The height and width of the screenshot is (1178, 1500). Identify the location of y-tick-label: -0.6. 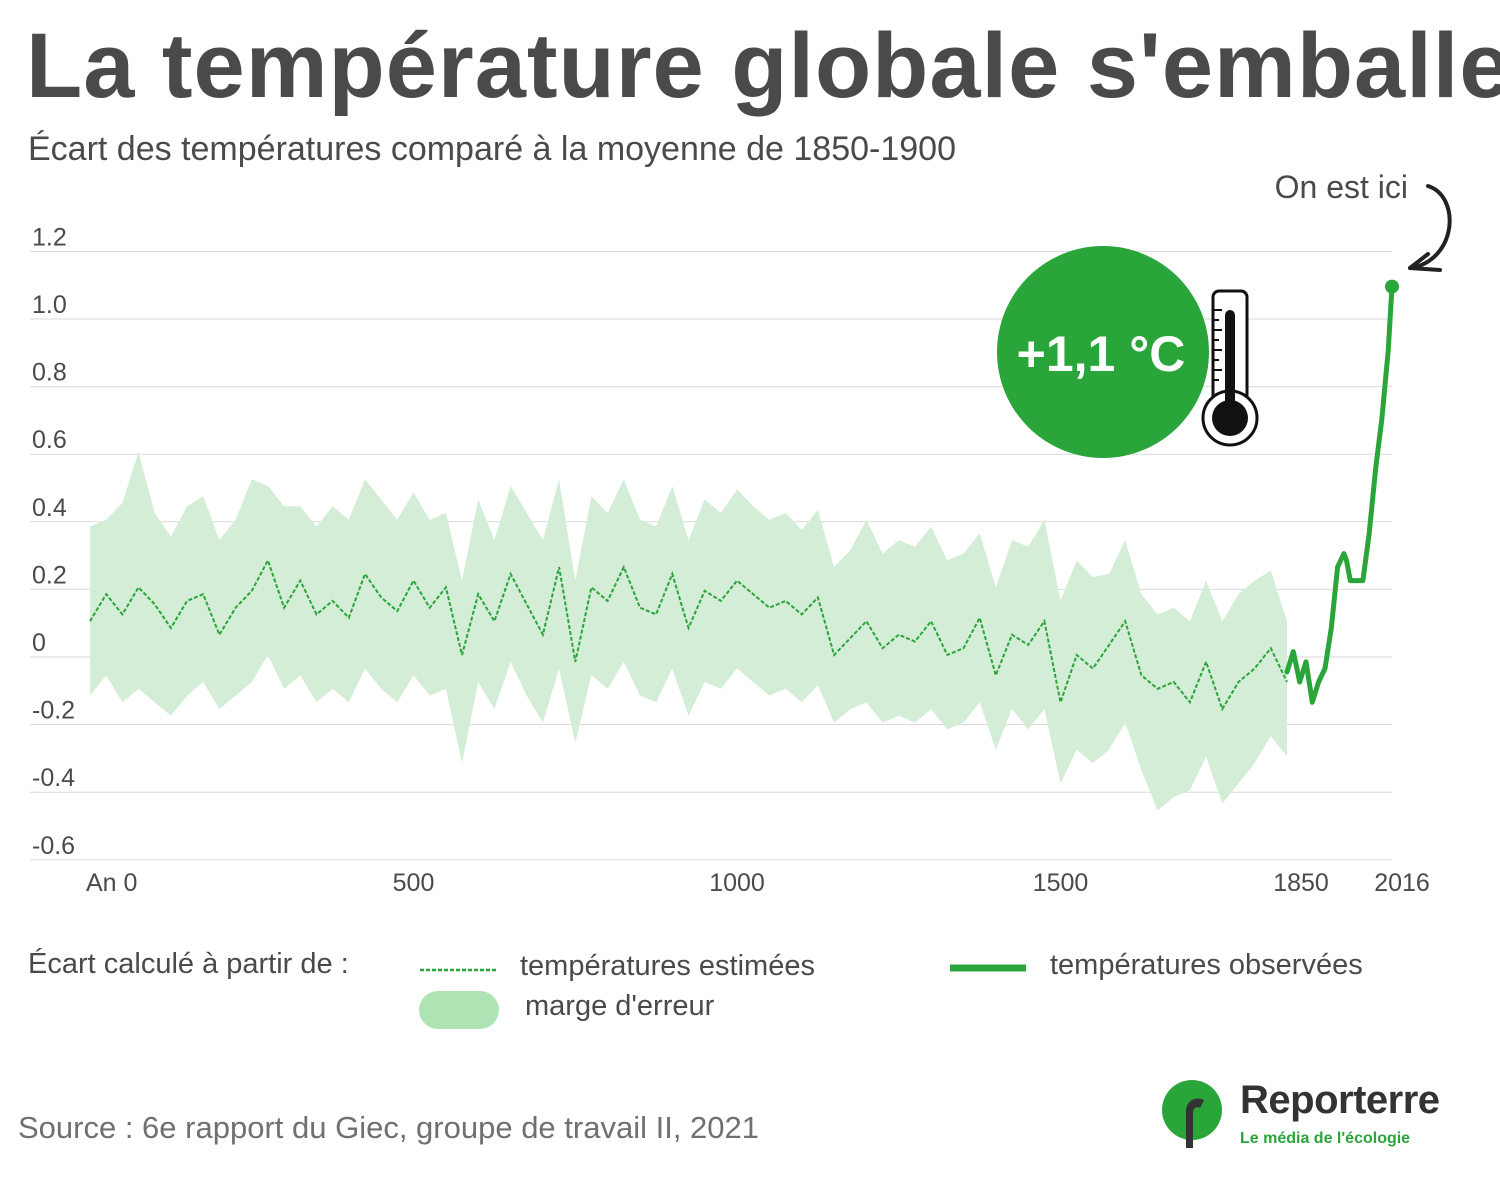
(53, 846).